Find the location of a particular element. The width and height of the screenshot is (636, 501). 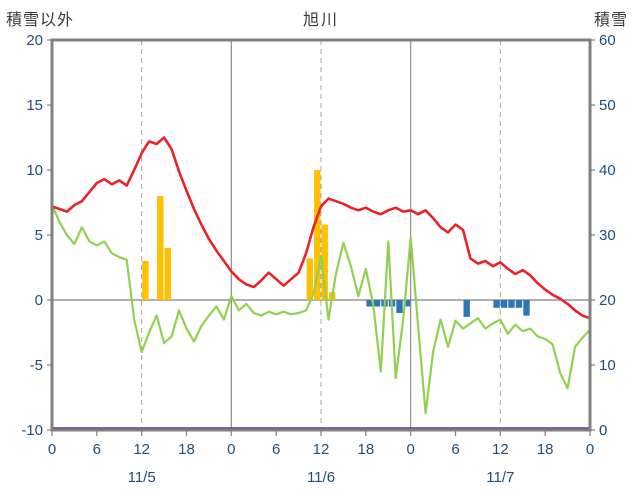

chart-title: 旭川 is located at coordinates (320, 20).